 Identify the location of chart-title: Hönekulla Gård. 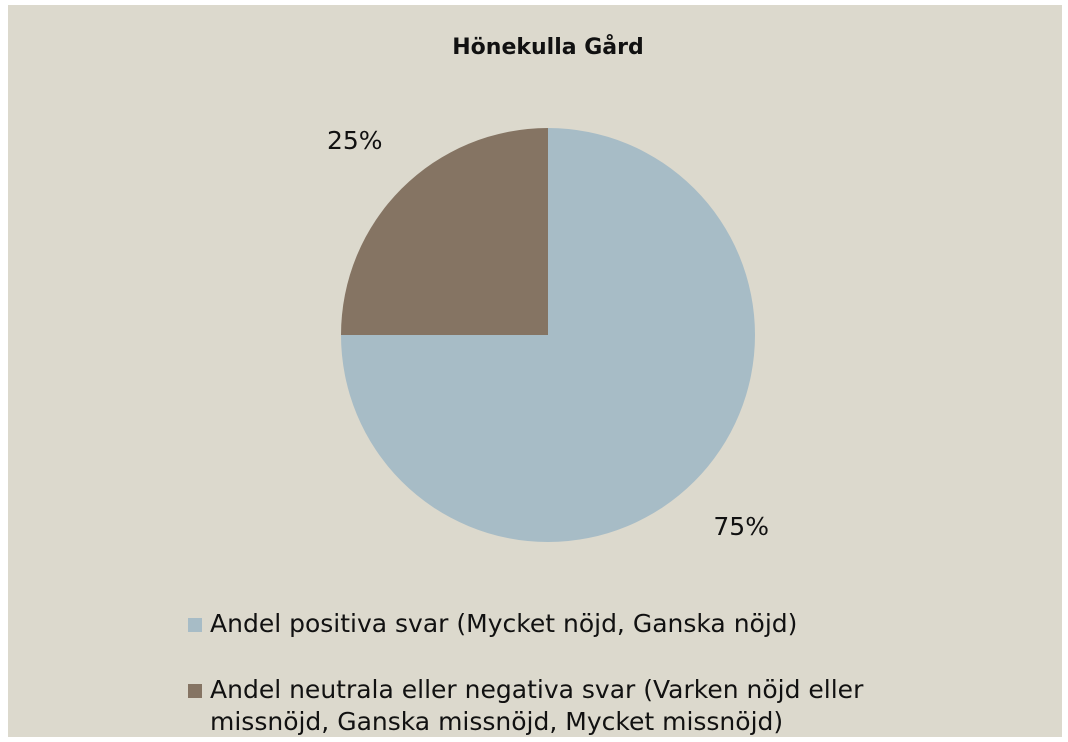
(548, 47).